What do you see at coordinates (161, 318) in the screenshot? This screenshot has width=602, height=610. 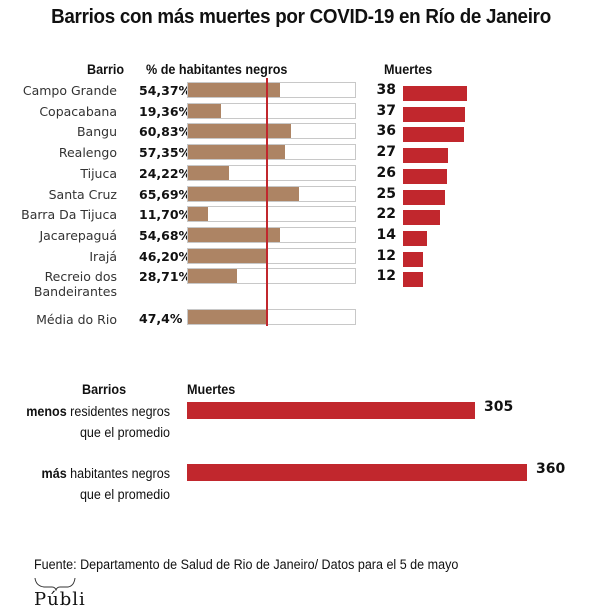 I see `average-value: 47,4%` at bounding box center [161, 318].